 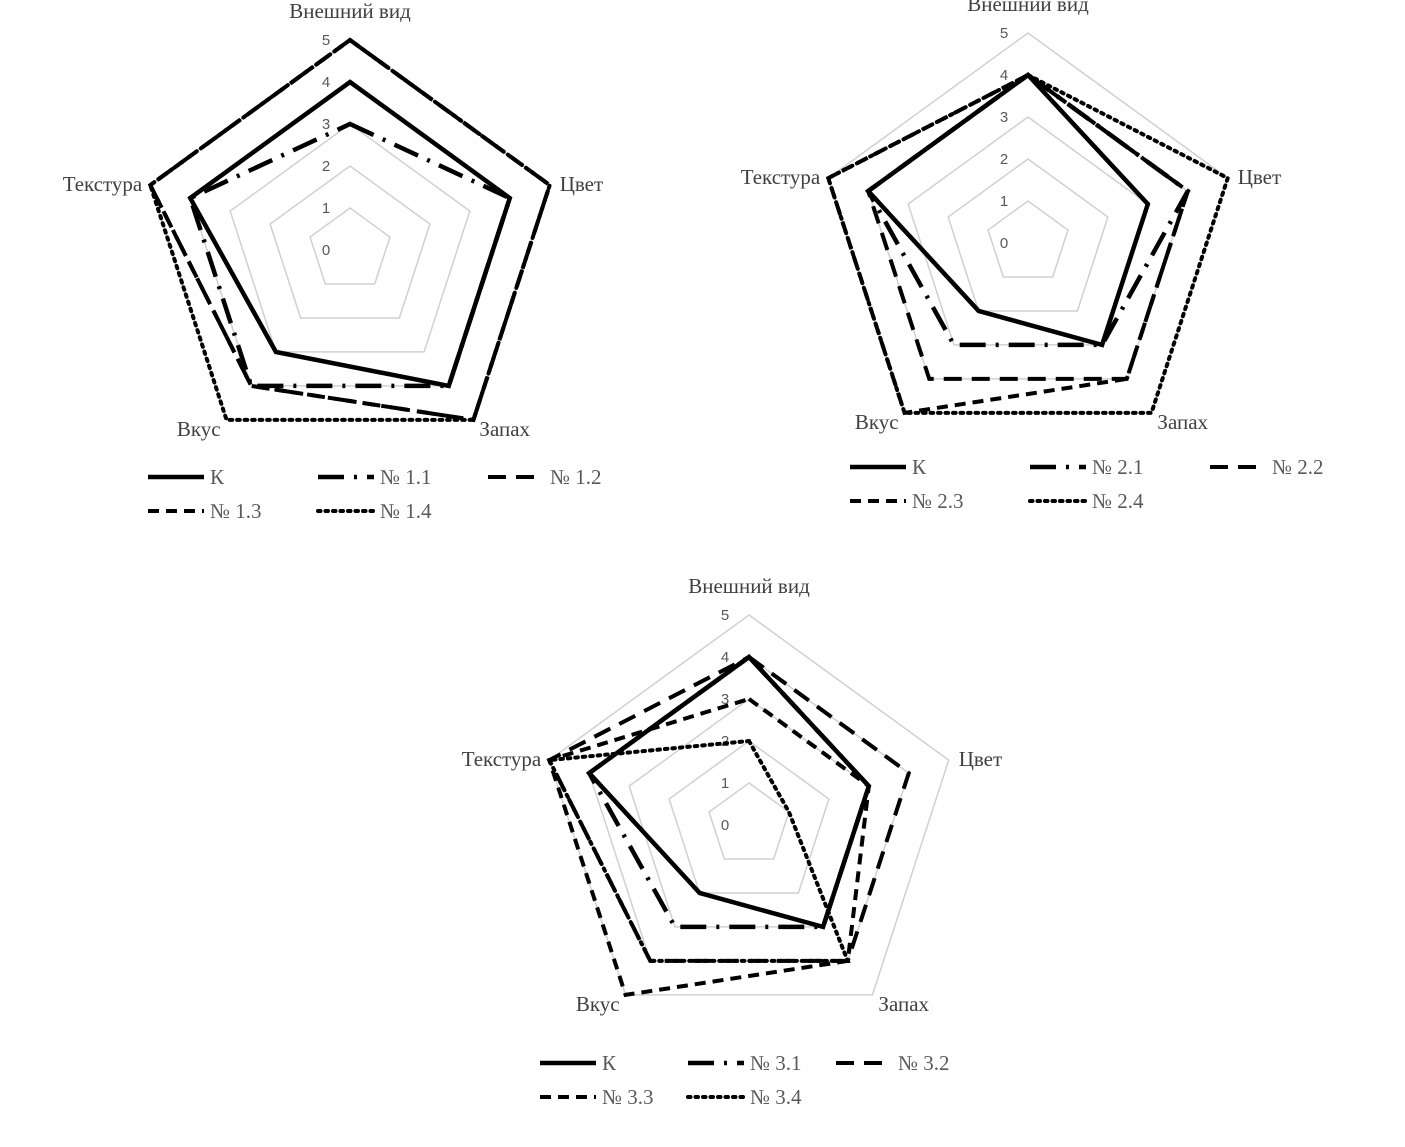 I want to click on legend-label: № 1.1, so click(x=406, y=477).